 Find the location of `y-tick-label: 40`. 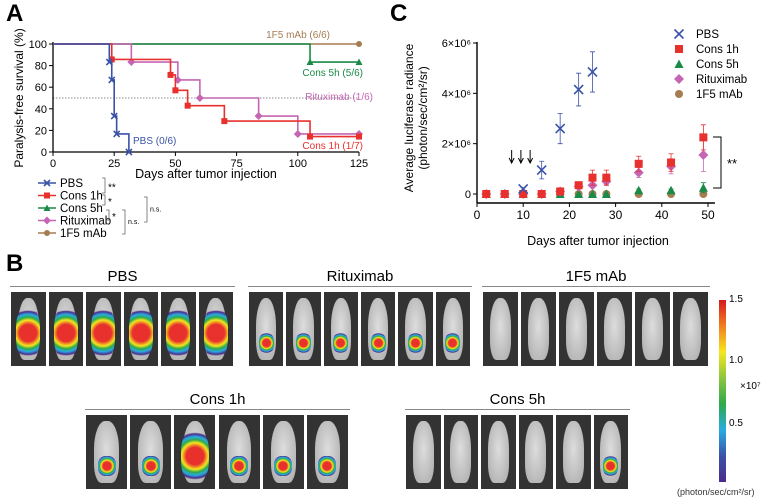

y-tick-label: 40 is located at coordinates (41, 110).